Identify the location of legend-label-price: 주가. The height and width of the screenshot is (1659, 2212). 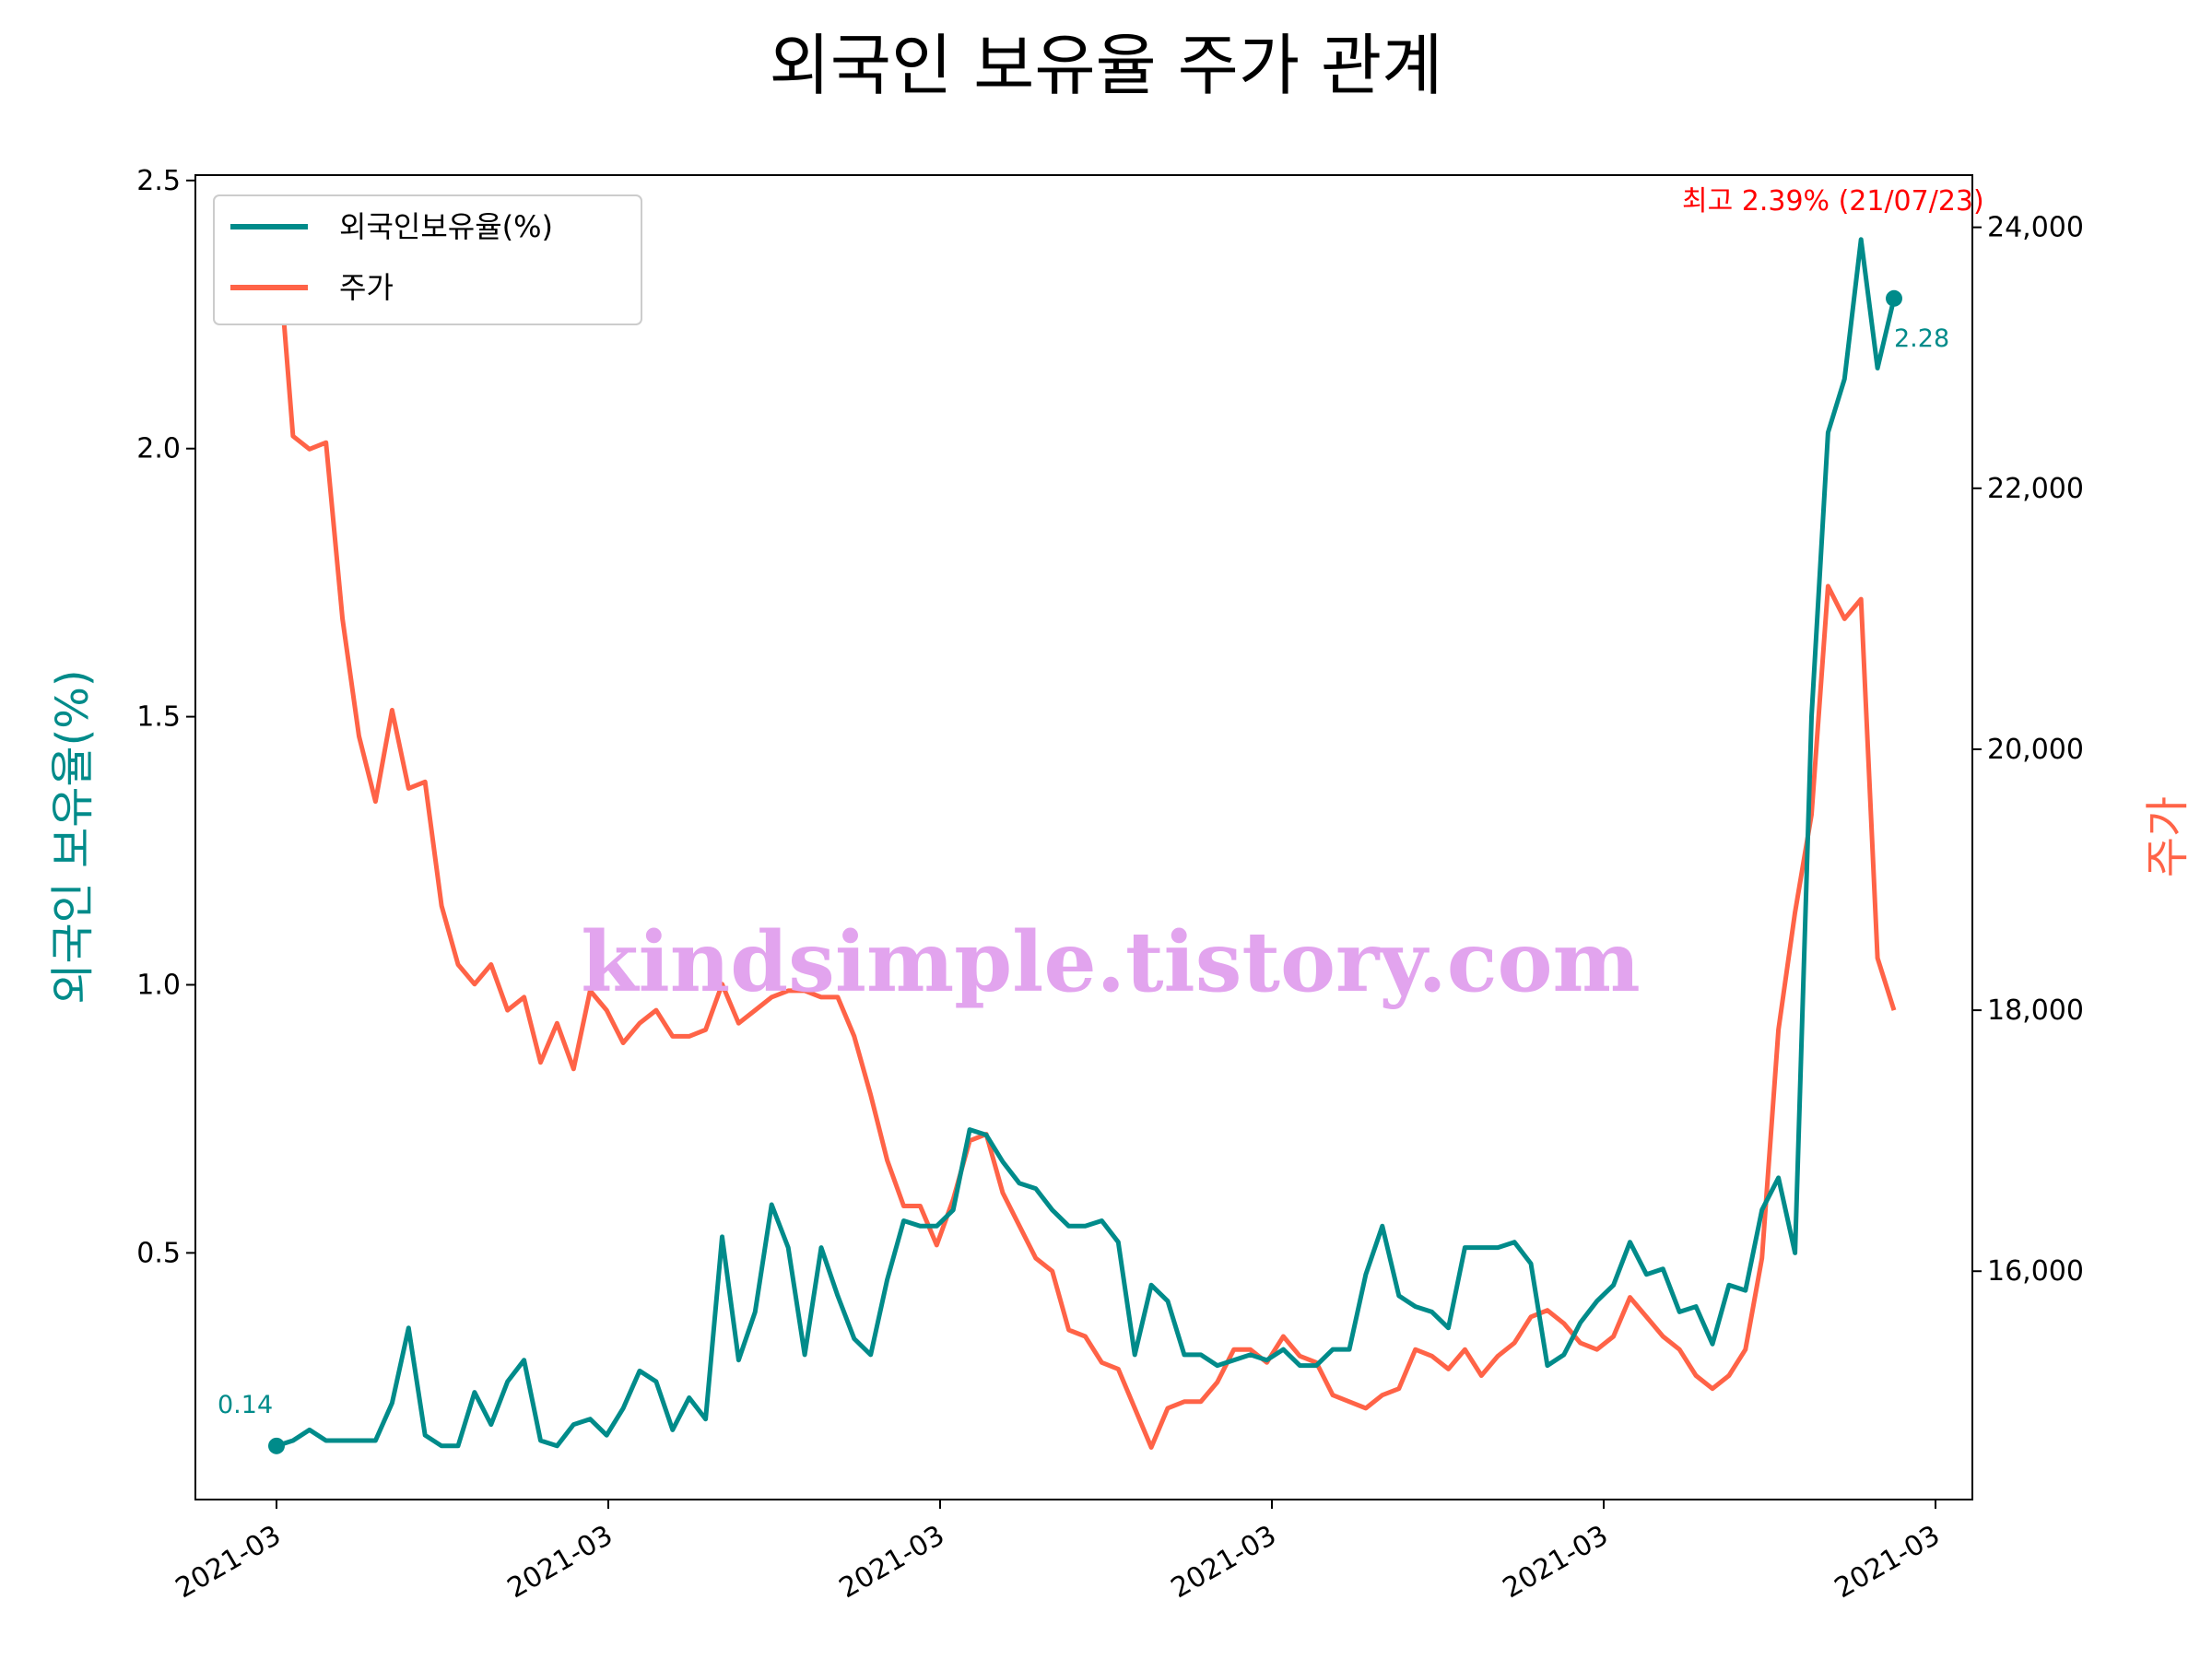
(366, 287).